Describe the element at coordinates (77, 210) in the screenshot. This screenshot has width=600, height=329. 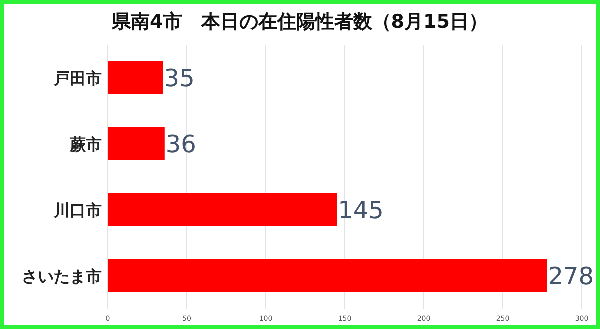
I see `y-tick-label: 川口市` at that location.